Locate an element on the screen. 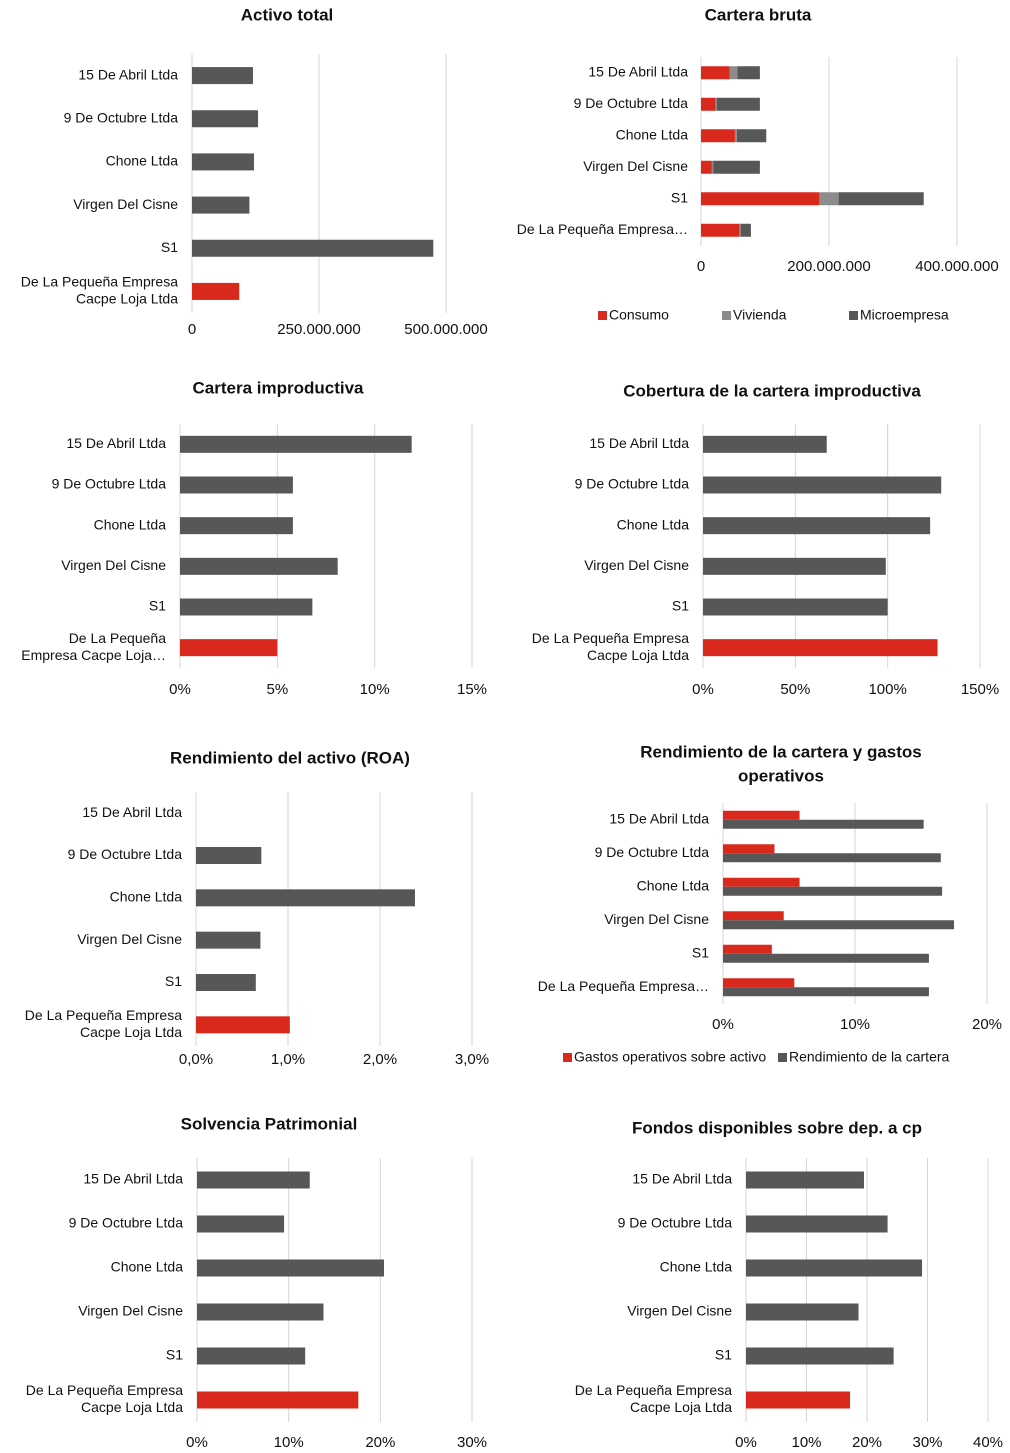  legend-label: Rendimiento de la cartera is located at coordinates (869, 1057).